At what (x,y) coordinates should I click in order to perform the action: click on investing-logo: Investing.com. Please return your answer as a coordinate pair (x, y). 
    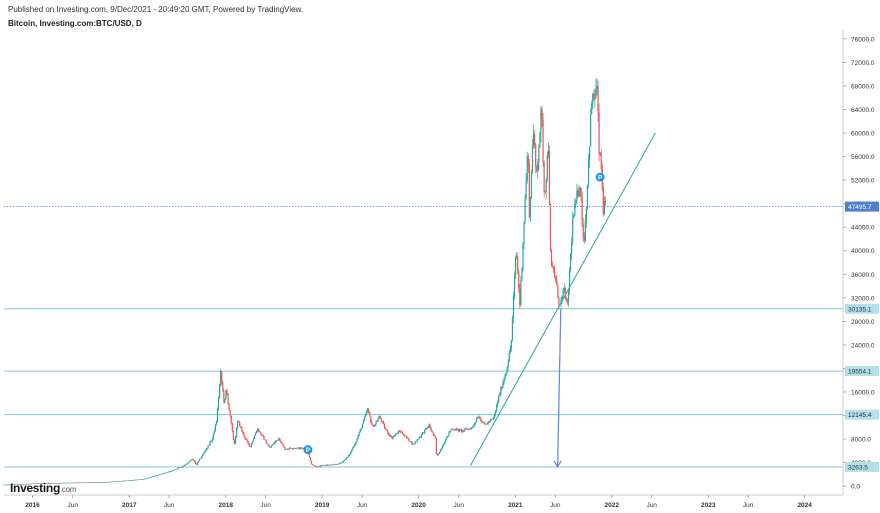
    Looking at the image, I should click on (43, 488).